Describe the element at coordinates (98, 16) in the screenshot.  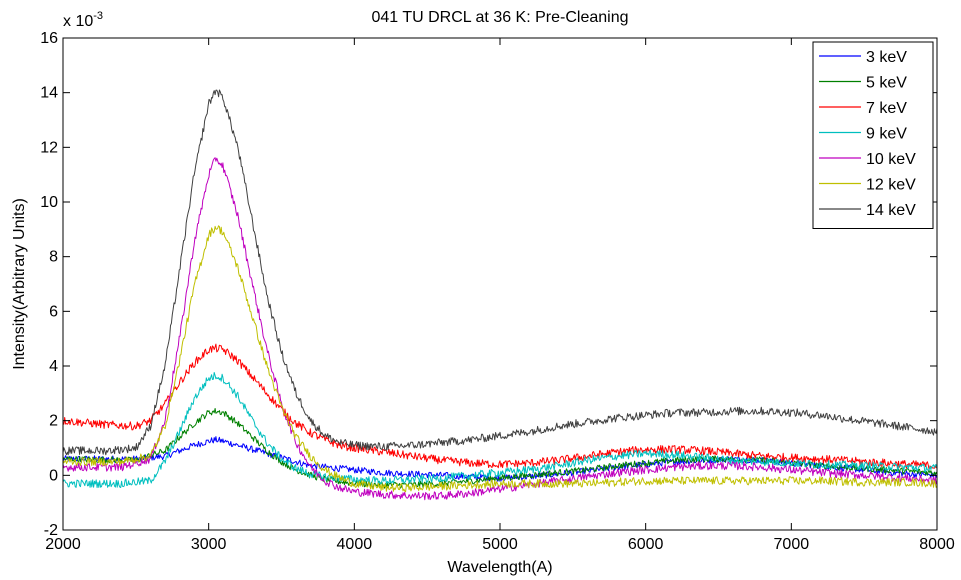
I see `y-multiplier-exponent: -3` at that location.